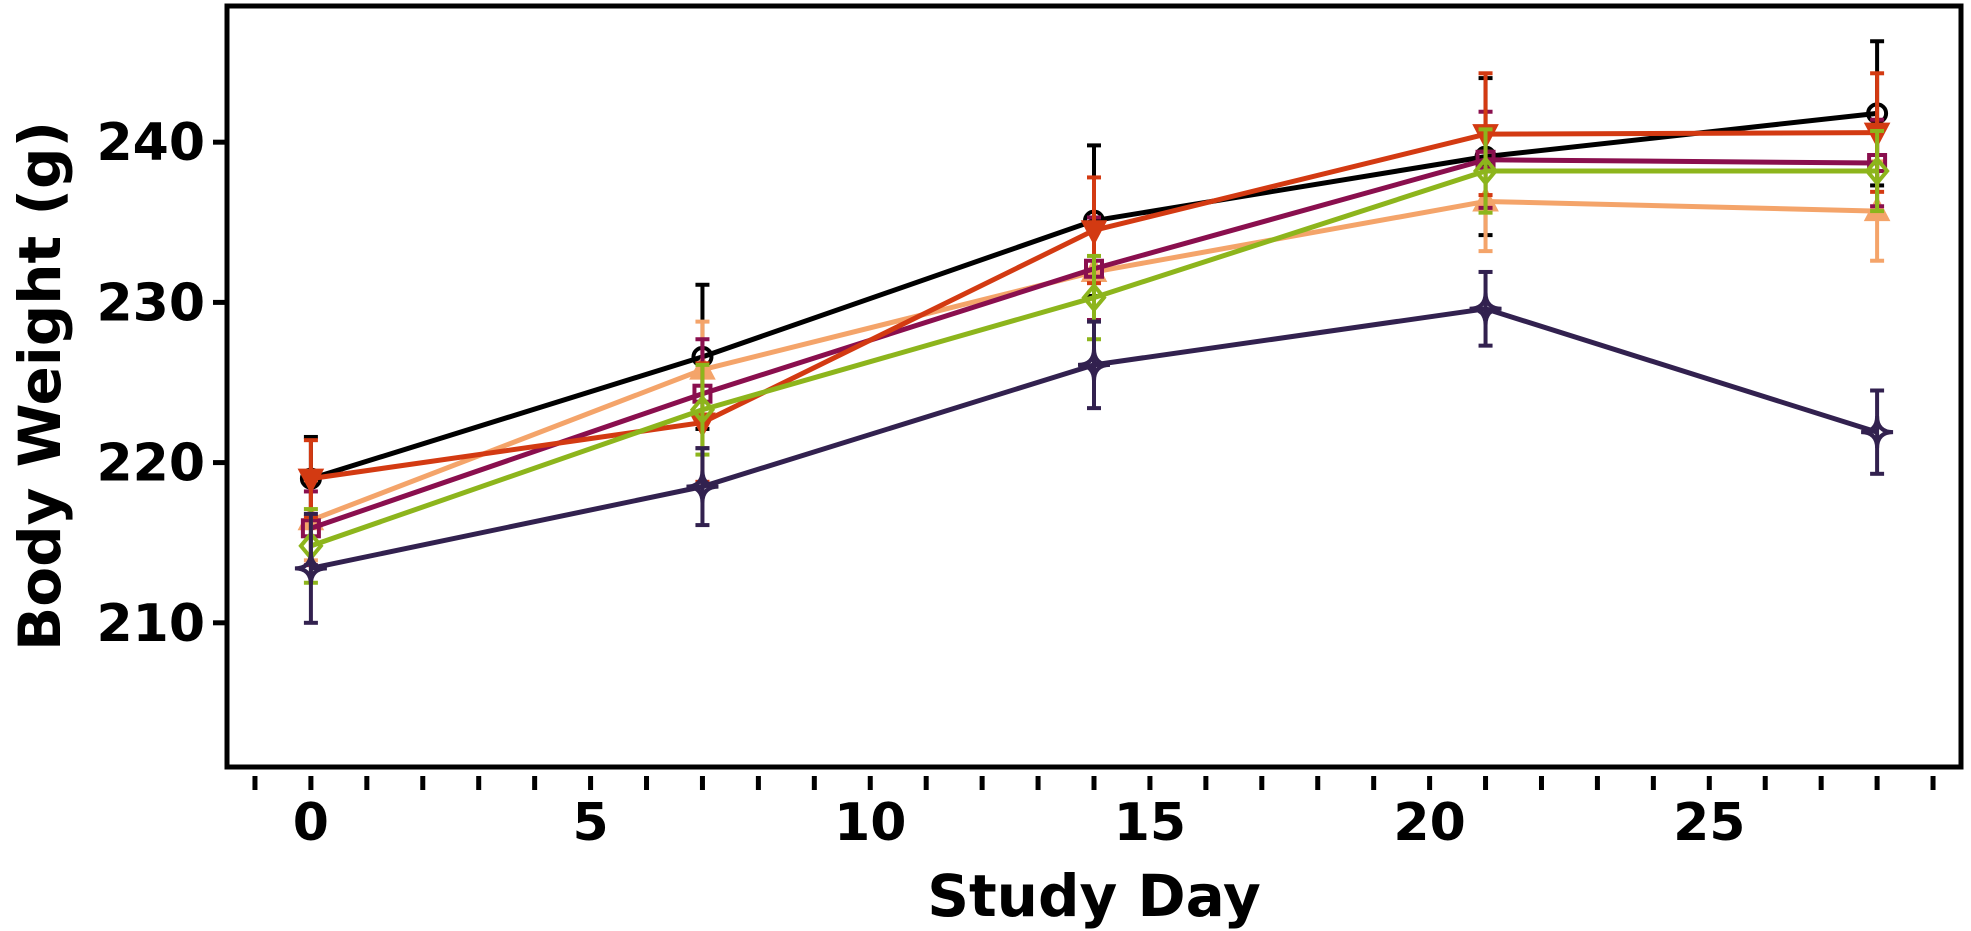  Describe the element at coordinates (590, 823) in the screenshot. I see `x-tick-label: 5` at that location.